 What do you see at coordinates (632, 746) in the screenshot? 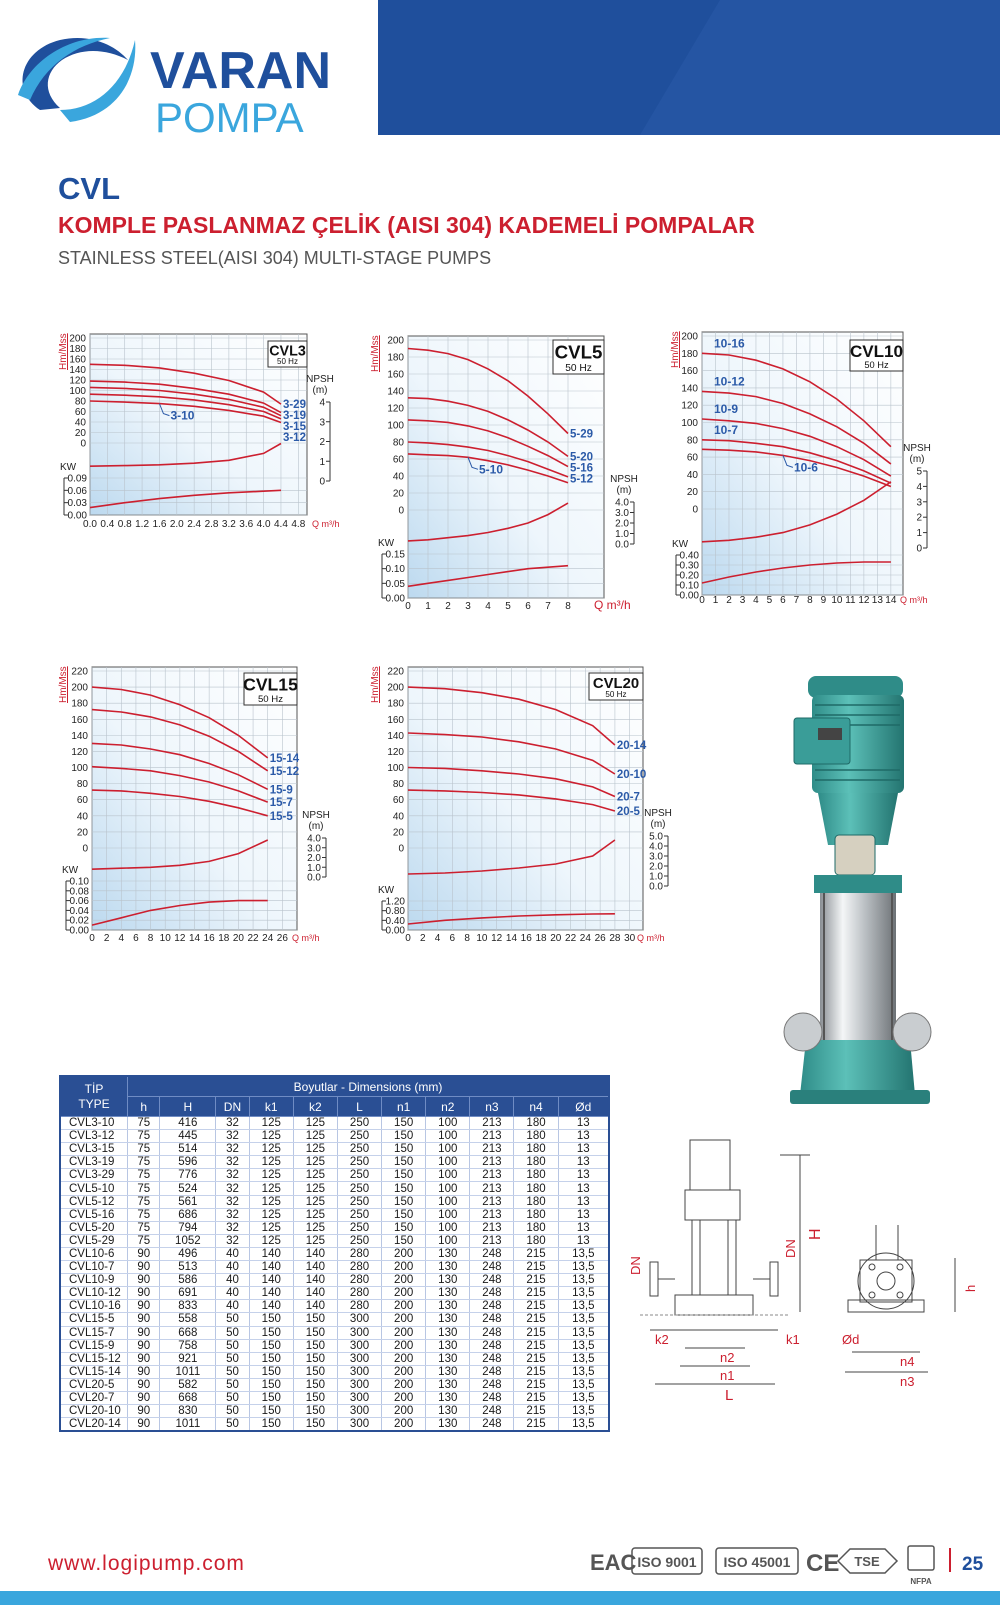
I see `curve-label: 20-14` at bounding box center [632, 746].